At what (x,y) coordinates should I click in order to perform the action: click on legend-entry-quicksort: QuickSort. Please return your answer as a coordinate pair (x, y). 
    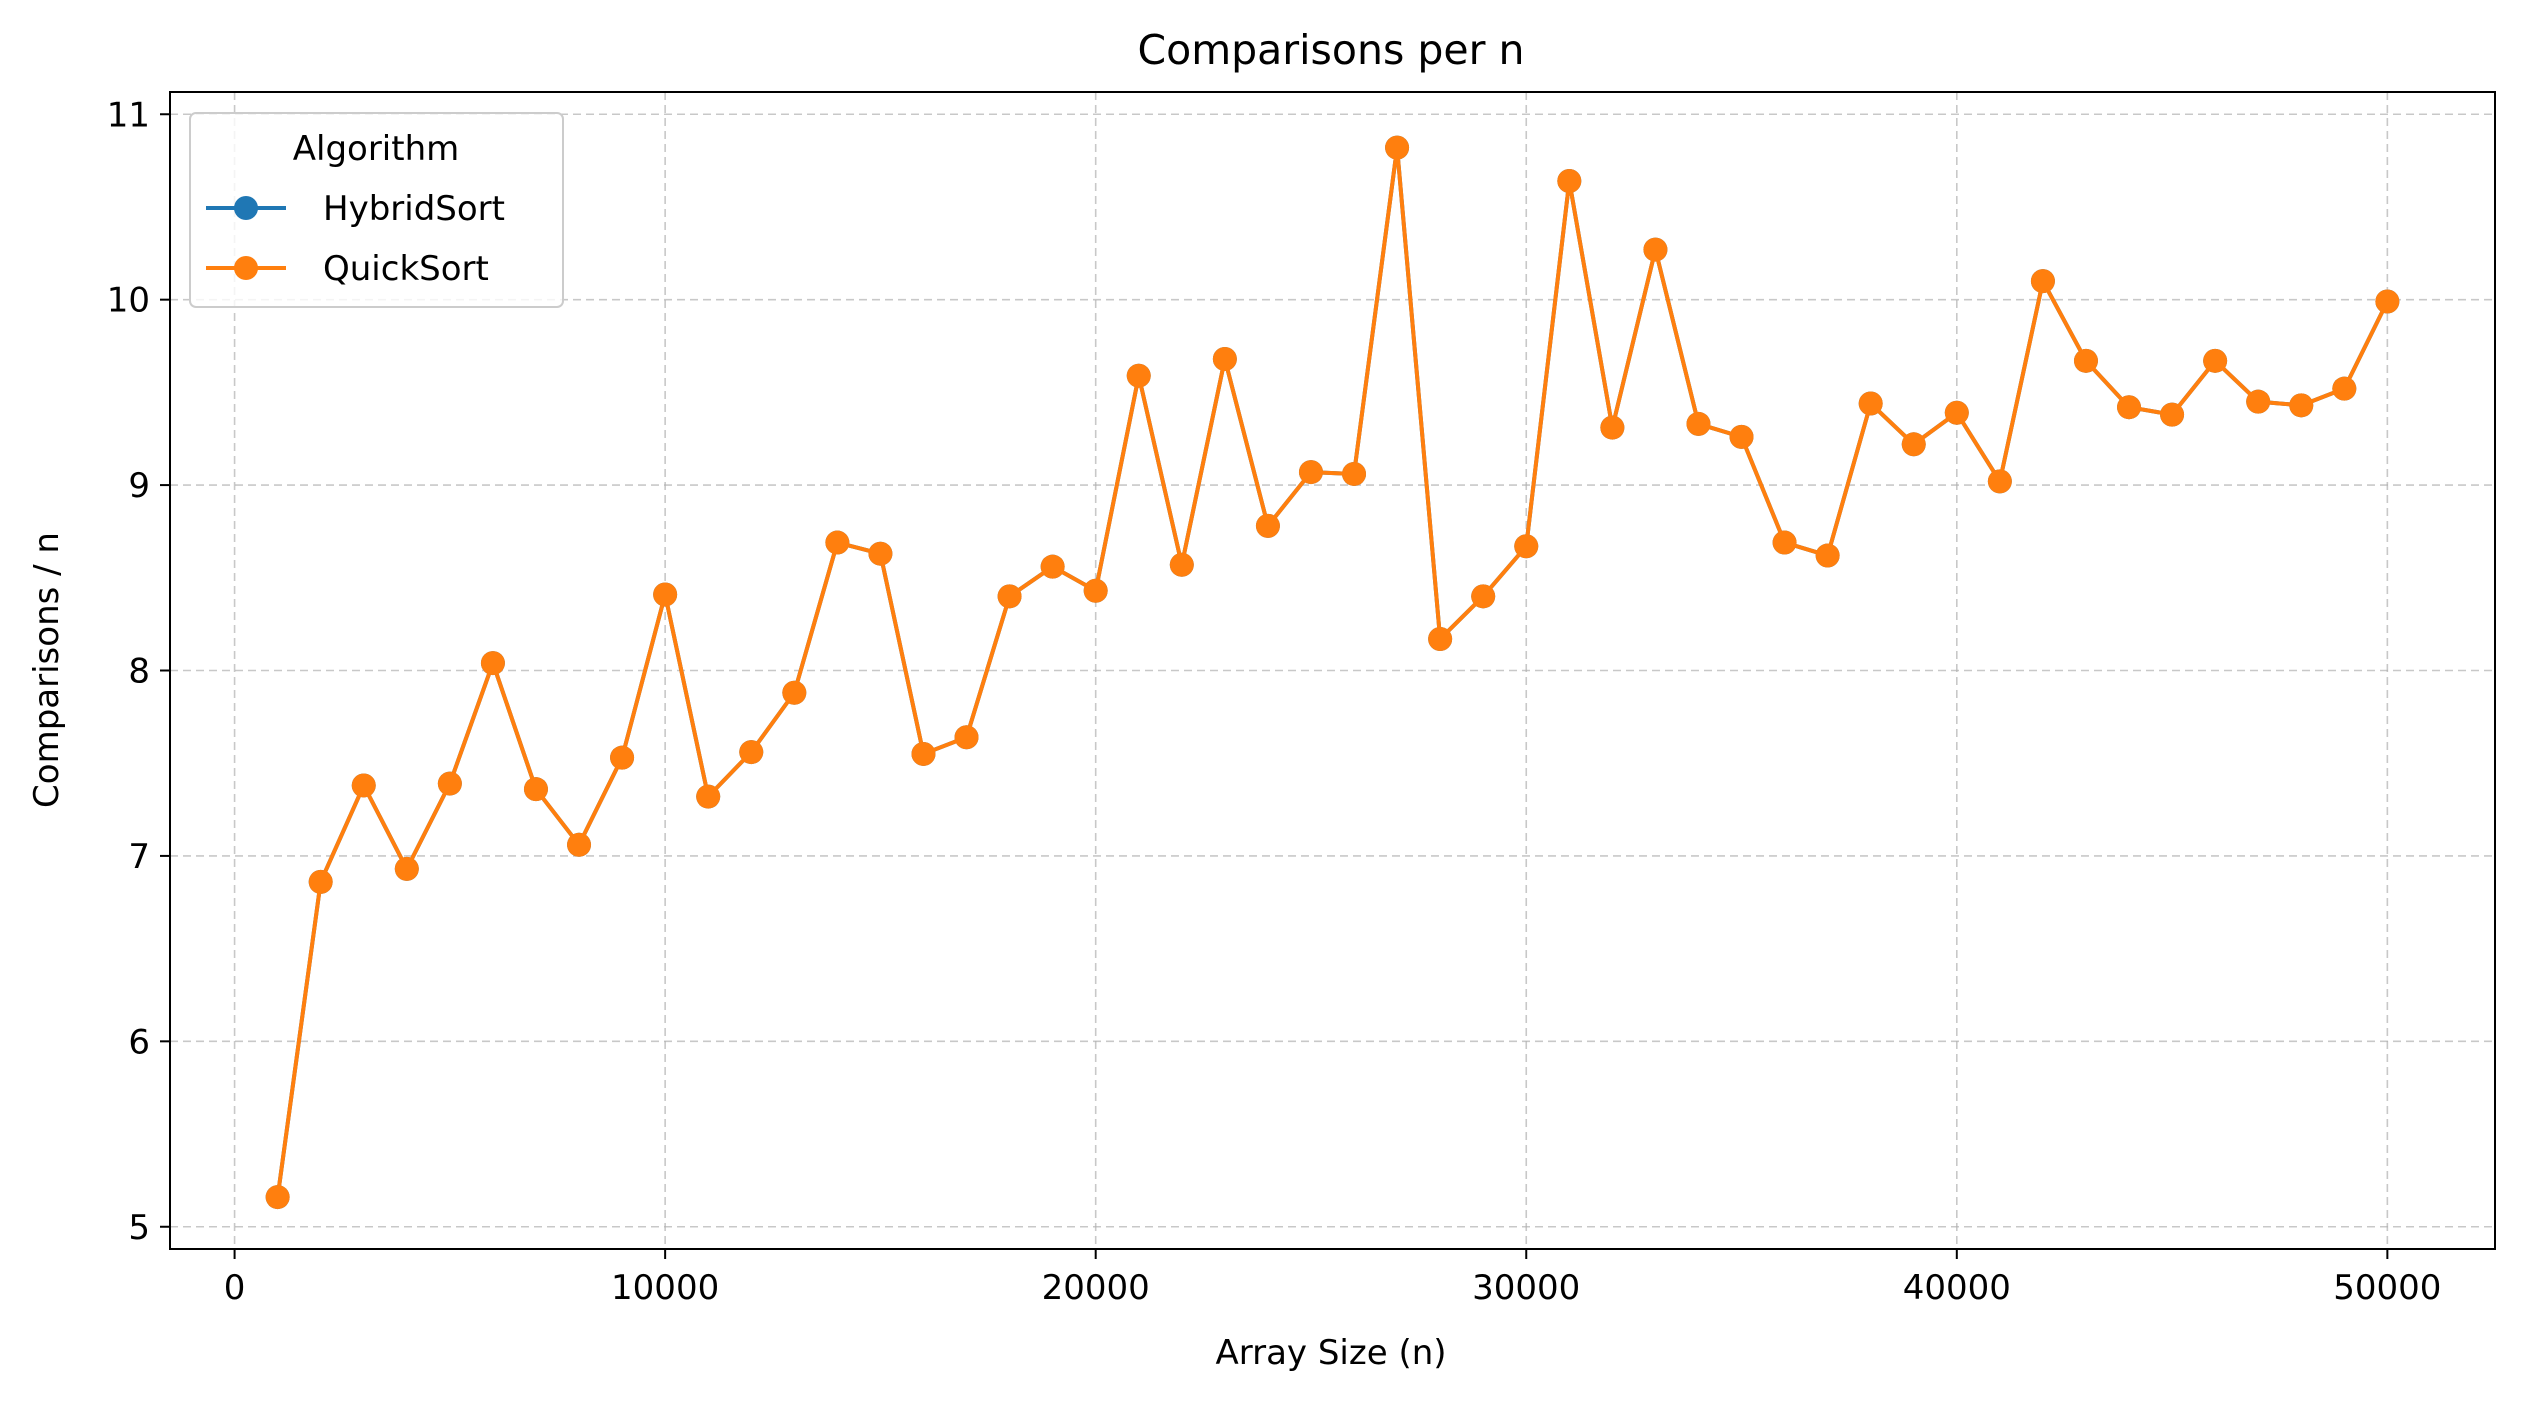
    Looking at the image, I should click on (347, 269).